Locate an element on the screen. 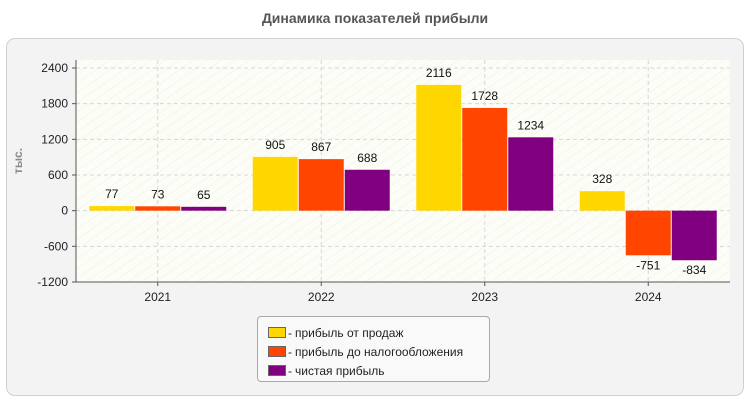 Image resolution: width=750 pixels, height=400 pixels. y-tick-label: 2400 is located at coordinates (54, 68).